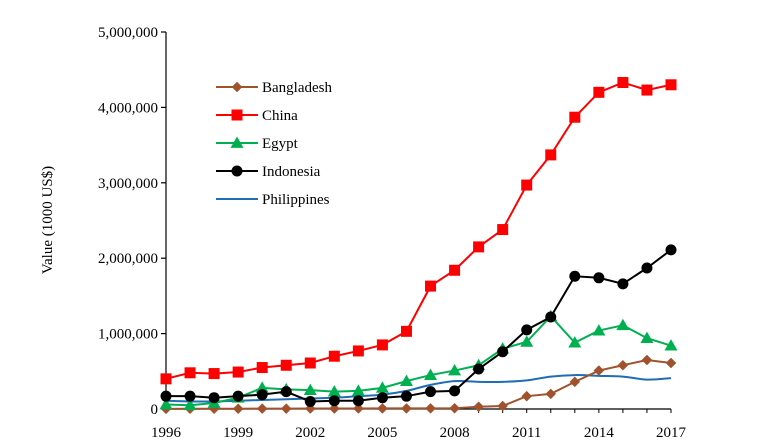 The height and width of the screenshot is (448, 783). I want to click on legend-label: Philippines, so click(296, 200).